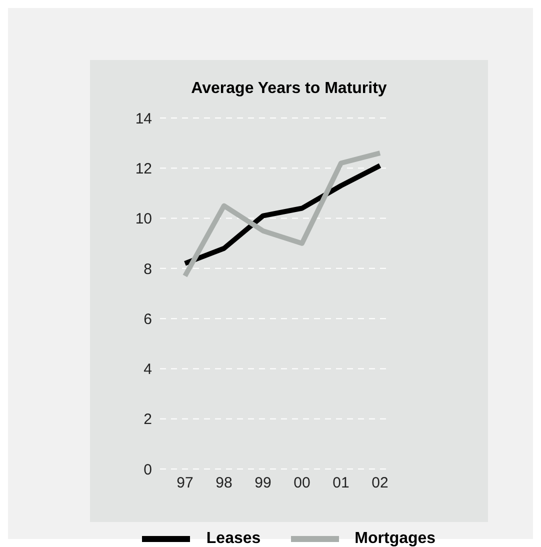 The height and width of the screenshot is (547, 541). Describe the element at coordinates (148, 369) in the screenshot. I see `y-tick-label: 4` at that location.